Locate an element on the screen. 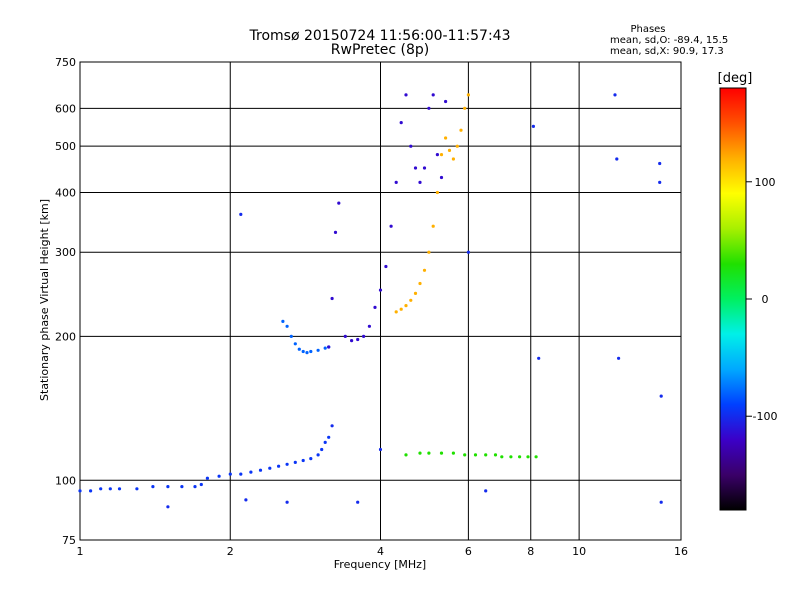  y-tick-label: 200 is located at coordinates (65, 336).